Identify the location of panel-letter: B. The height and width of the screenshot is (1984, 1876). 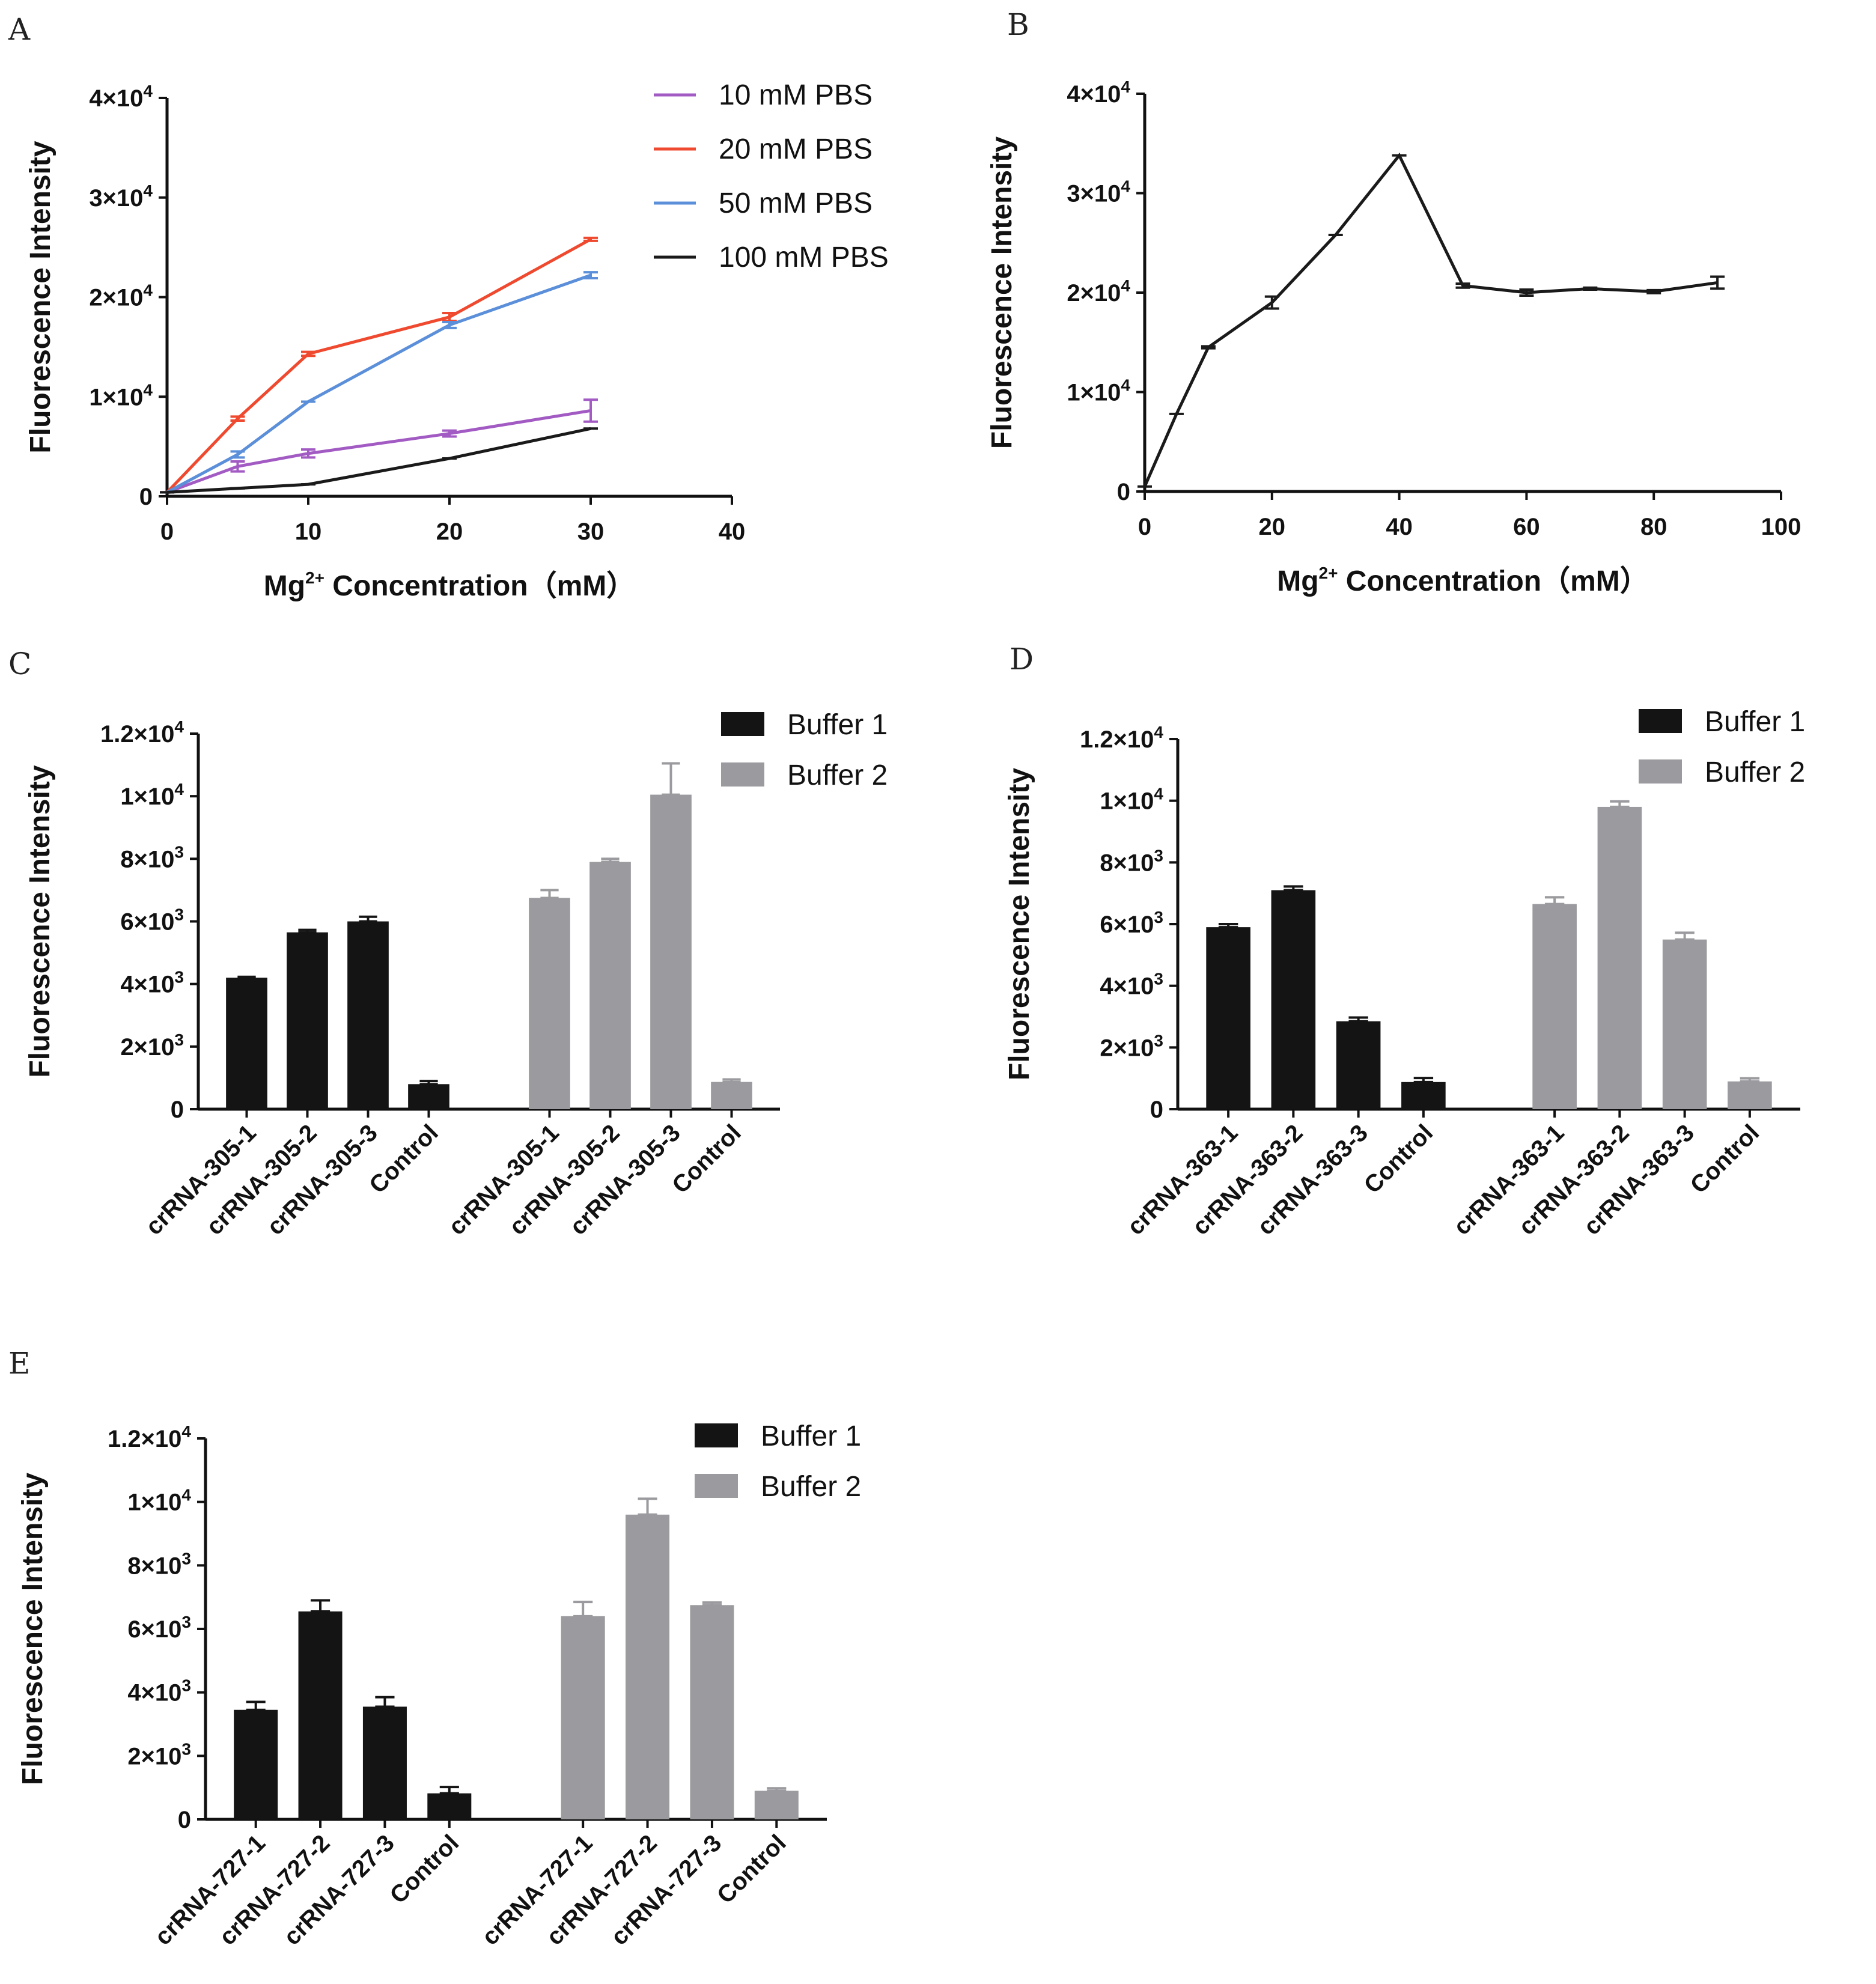
(1018, 24).